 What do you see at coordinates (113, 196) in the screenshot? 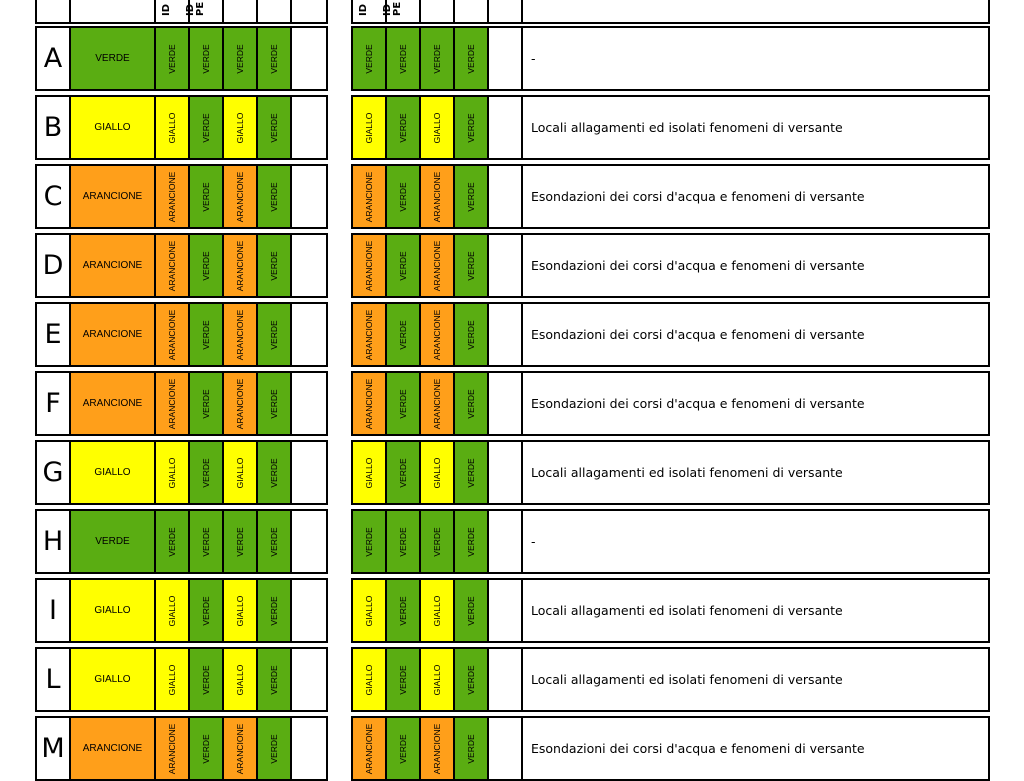
I see `zone-level: ARANCIONE` at bounding box center [113, 196].